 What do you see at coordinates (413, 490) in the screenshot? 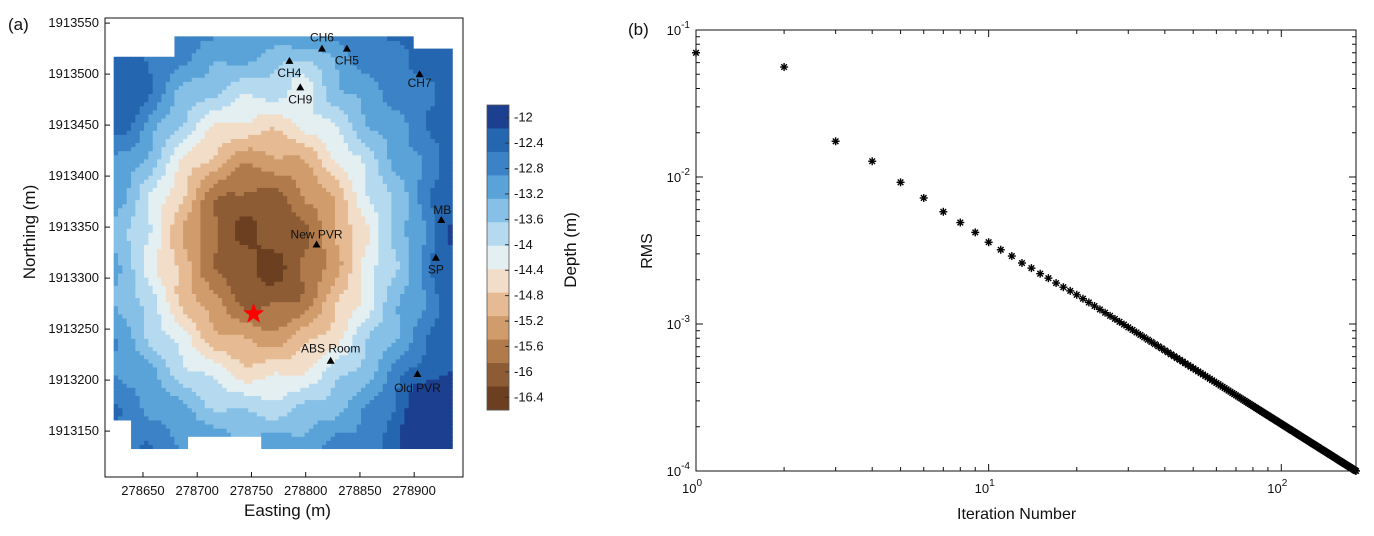
I see `map-x-tick-label: 278900` at bounding box center [413, 490].